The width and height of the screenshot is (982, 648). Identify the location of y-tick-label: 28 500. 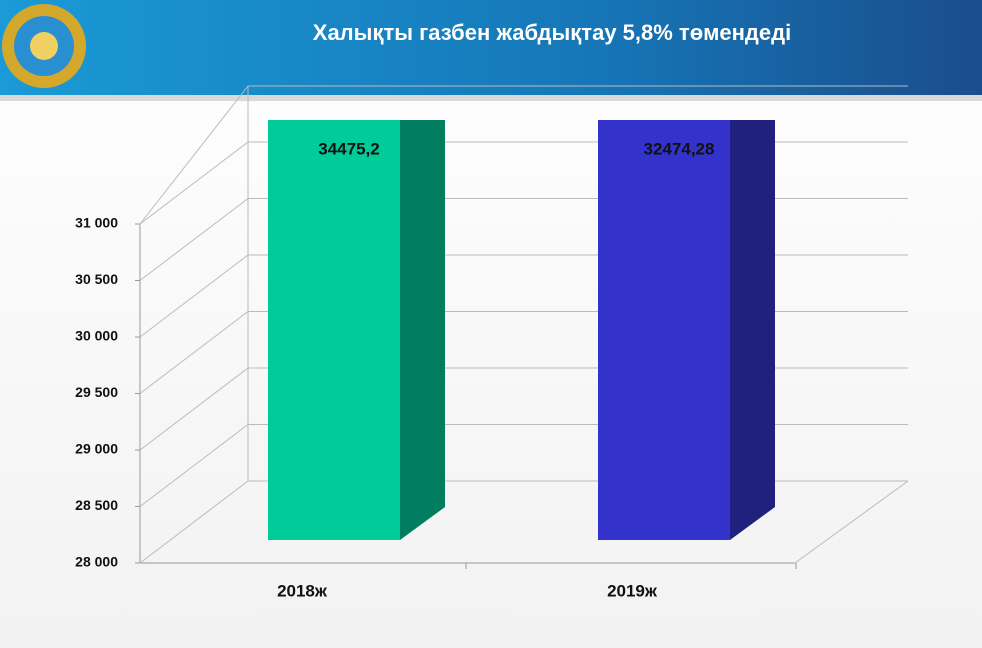
(96, 505).